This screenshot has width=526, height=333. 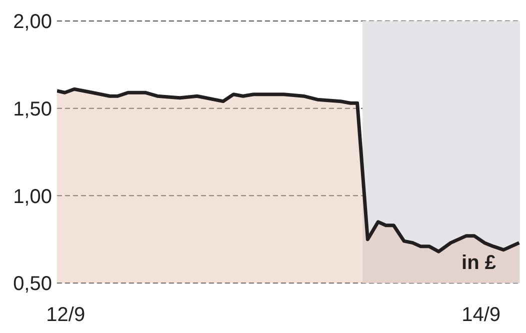 I want to click on y-tick-label: 1,50, so click(x=32, y=109).